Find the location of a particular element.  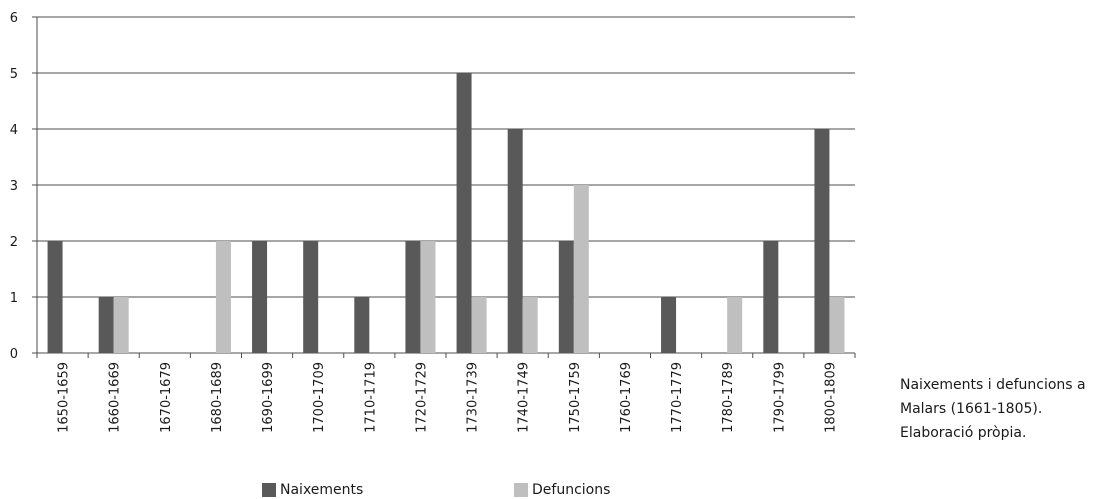

legend-label-defuncions: Defuncions is located at coordinates (571, 490).